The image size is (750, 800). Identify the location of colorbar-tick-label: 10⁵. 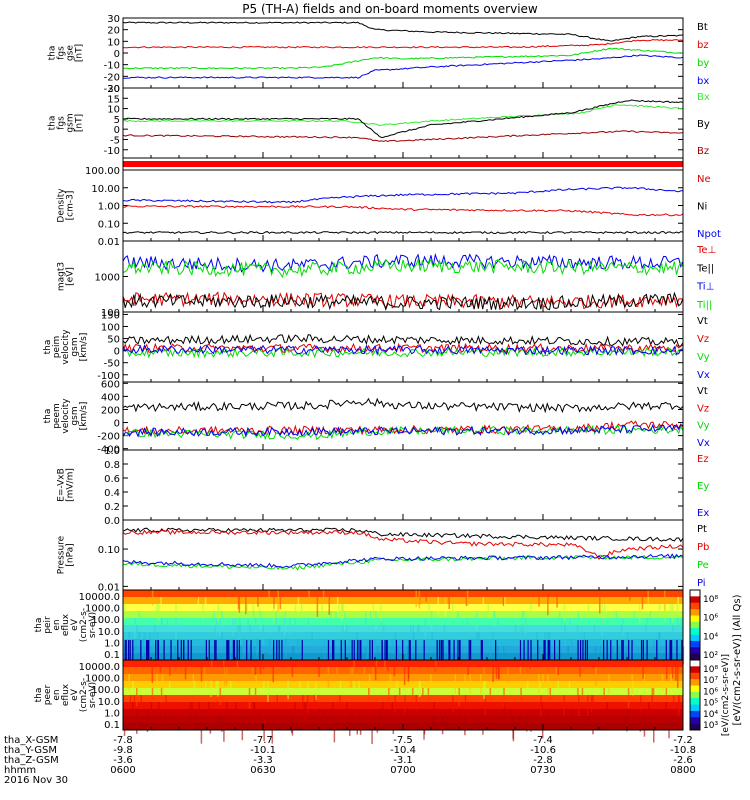
(710, 704).